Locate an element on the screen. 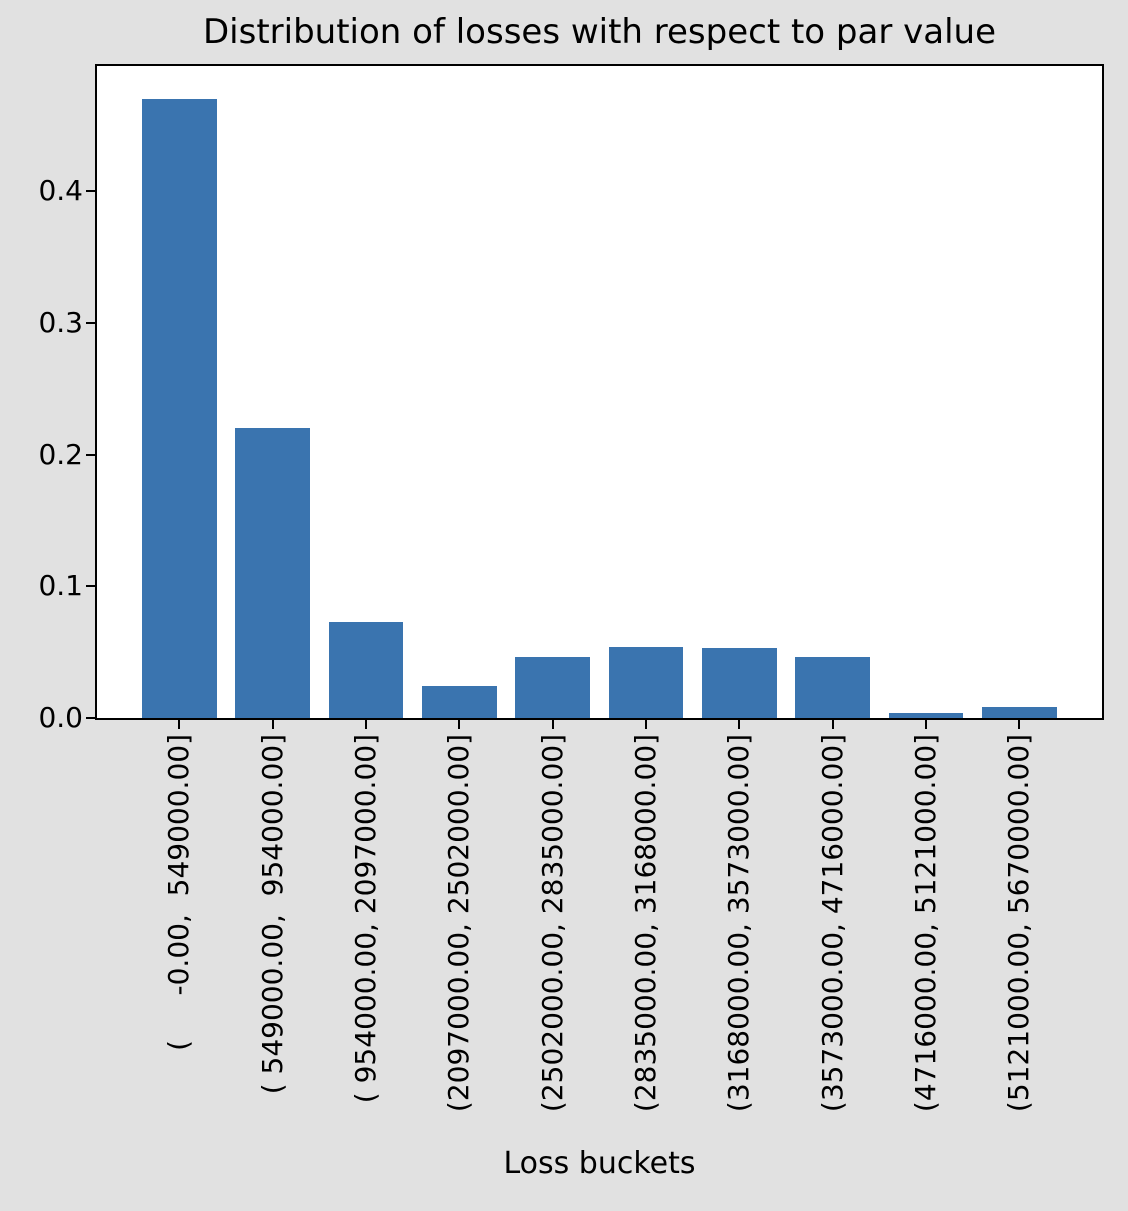 The height and width of the screenshot is (1211, 1128). x-tick-label: (3168000.00, 3573000.00] is located at coordinates (739, 923).